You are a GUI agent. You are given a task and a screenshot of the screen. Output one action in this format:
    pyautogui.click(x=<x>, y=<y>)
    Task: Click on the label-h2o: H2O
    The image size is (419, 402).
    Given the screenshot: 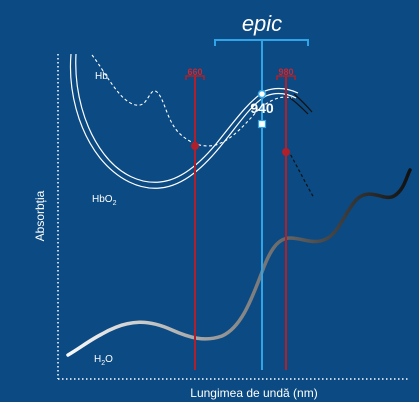 What is the action you would take?
    pyautogui.click(x=103, y=360)
    